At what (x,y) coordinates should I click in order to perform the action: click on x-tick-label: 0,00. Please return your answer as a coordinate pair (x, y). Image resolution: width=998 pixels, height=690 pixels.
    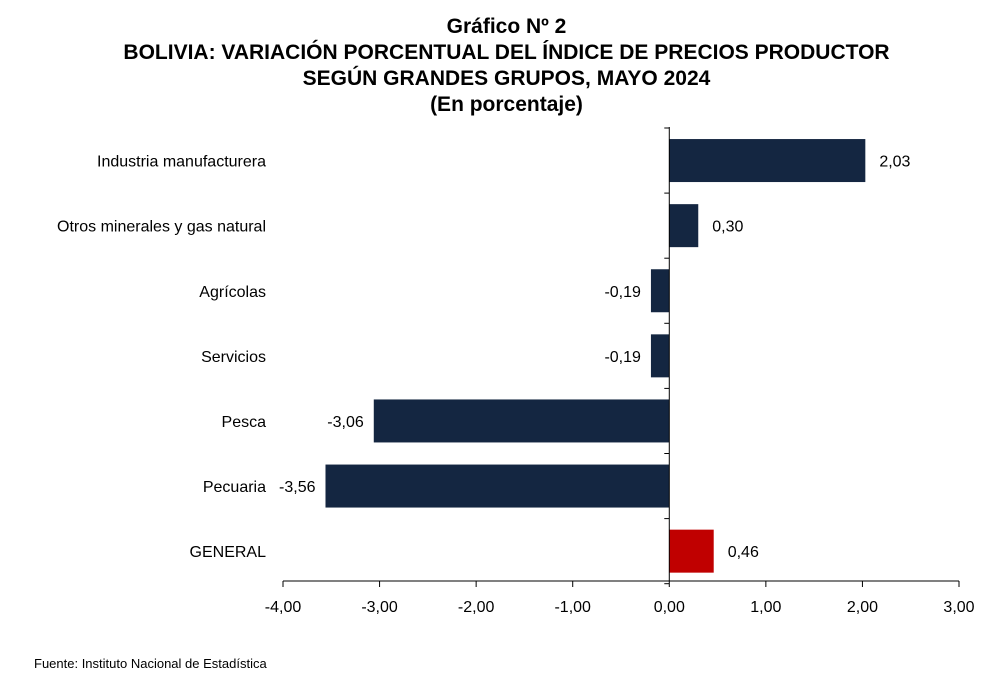
    Looking at the image, I should click on (669, 607).